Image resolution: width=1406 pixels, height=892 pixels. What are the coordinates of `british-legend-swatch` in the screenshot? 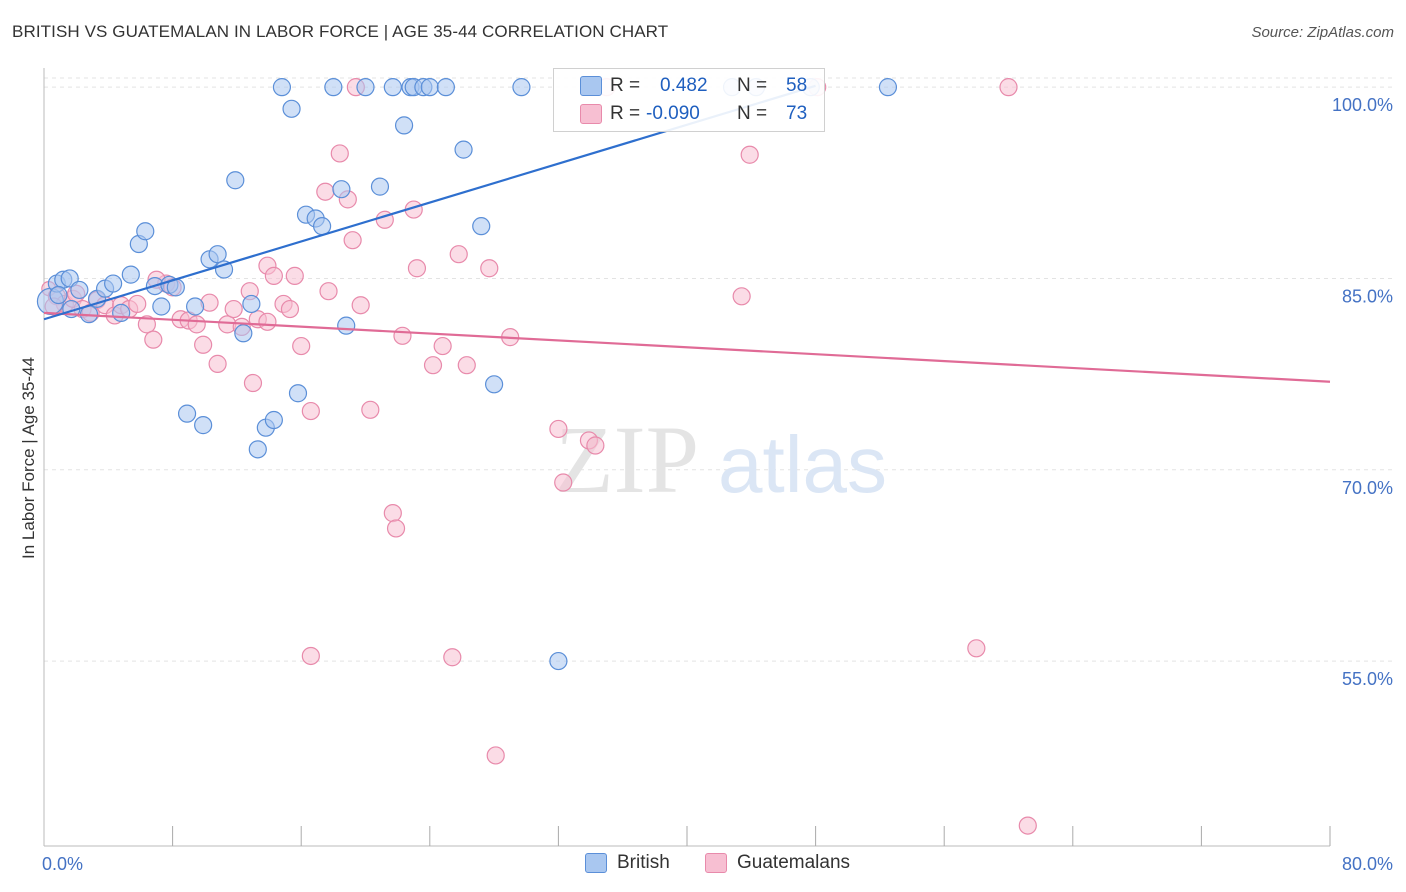 It's located at (596, 863).